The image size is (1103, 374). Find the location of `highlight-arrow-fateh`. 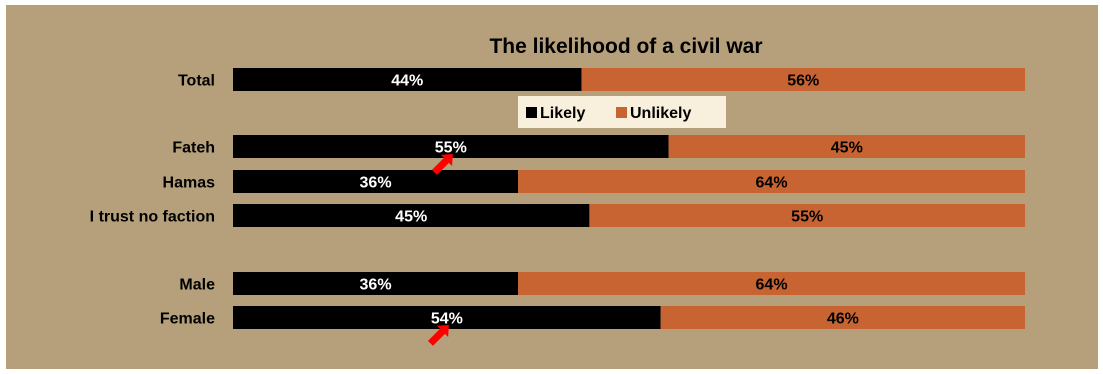

highlight-arrow-fateh is located at coordinates (442, 164).